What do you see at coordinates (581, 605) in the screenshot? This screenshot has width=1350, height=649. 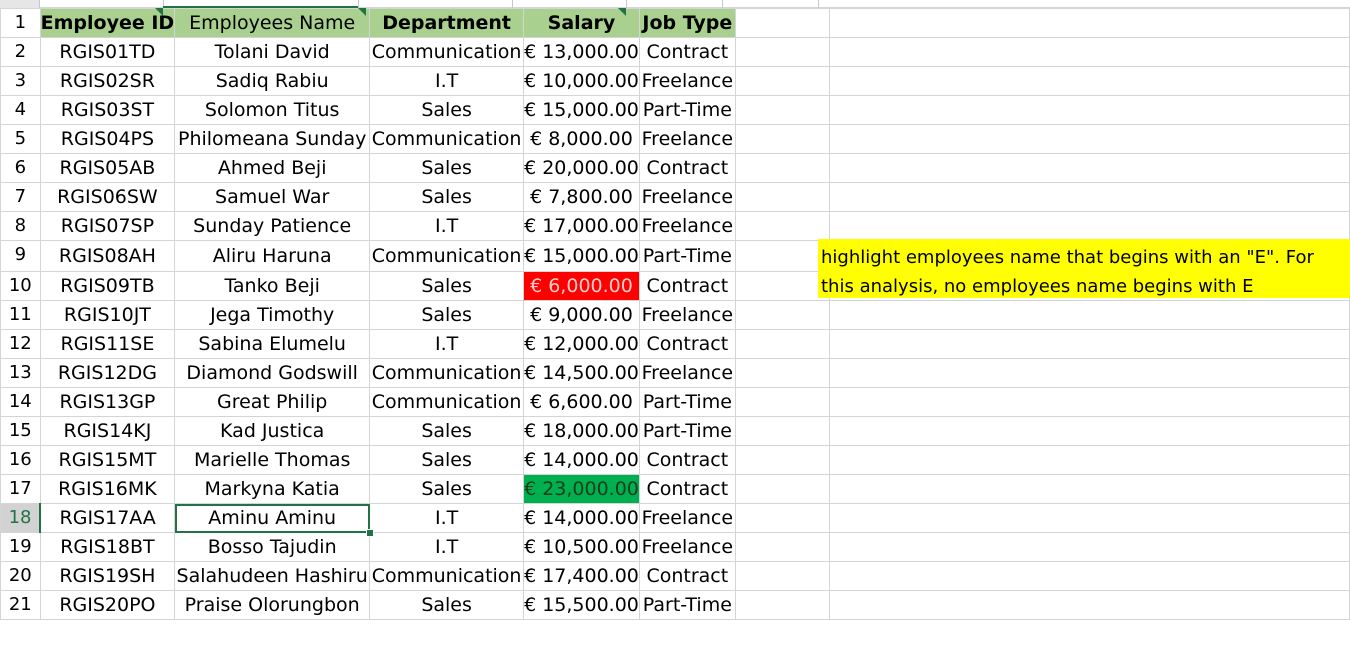 I see `salary-cell: € 15,500.00` at bounding box center [581, 605].